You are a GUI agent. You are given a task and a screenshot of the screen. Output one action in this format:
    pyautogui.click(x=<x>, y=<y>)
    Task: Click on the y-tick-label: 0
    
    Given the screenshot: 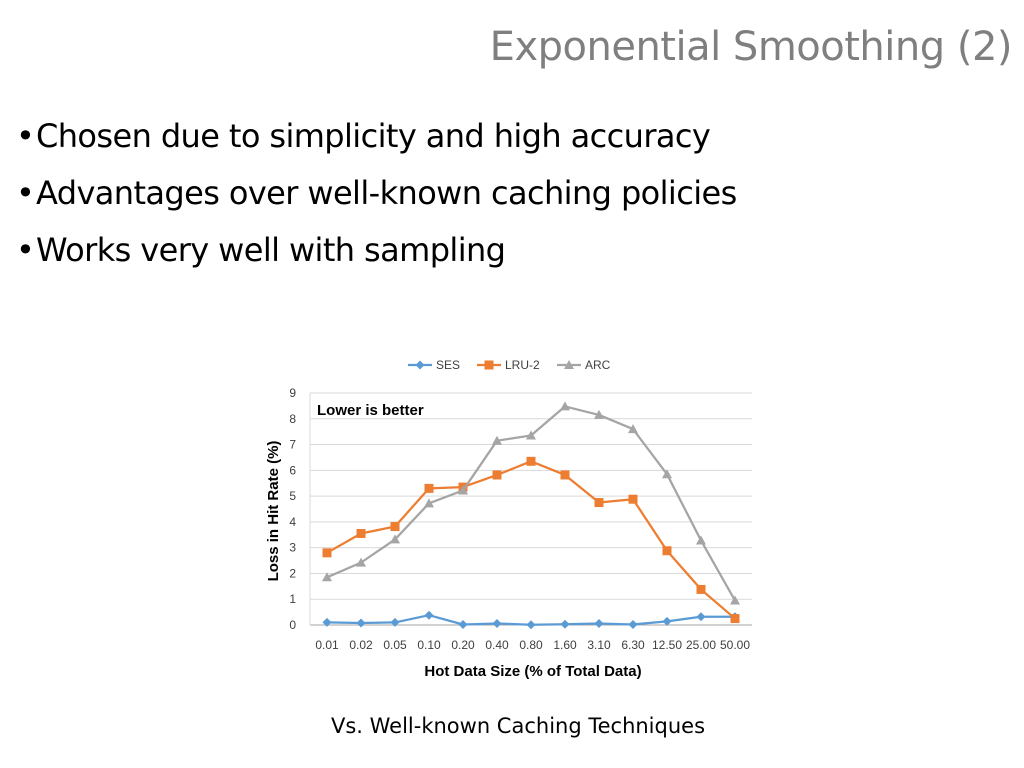 What is the action you would take?
    pyautogui.click(x=292, y=625)
    